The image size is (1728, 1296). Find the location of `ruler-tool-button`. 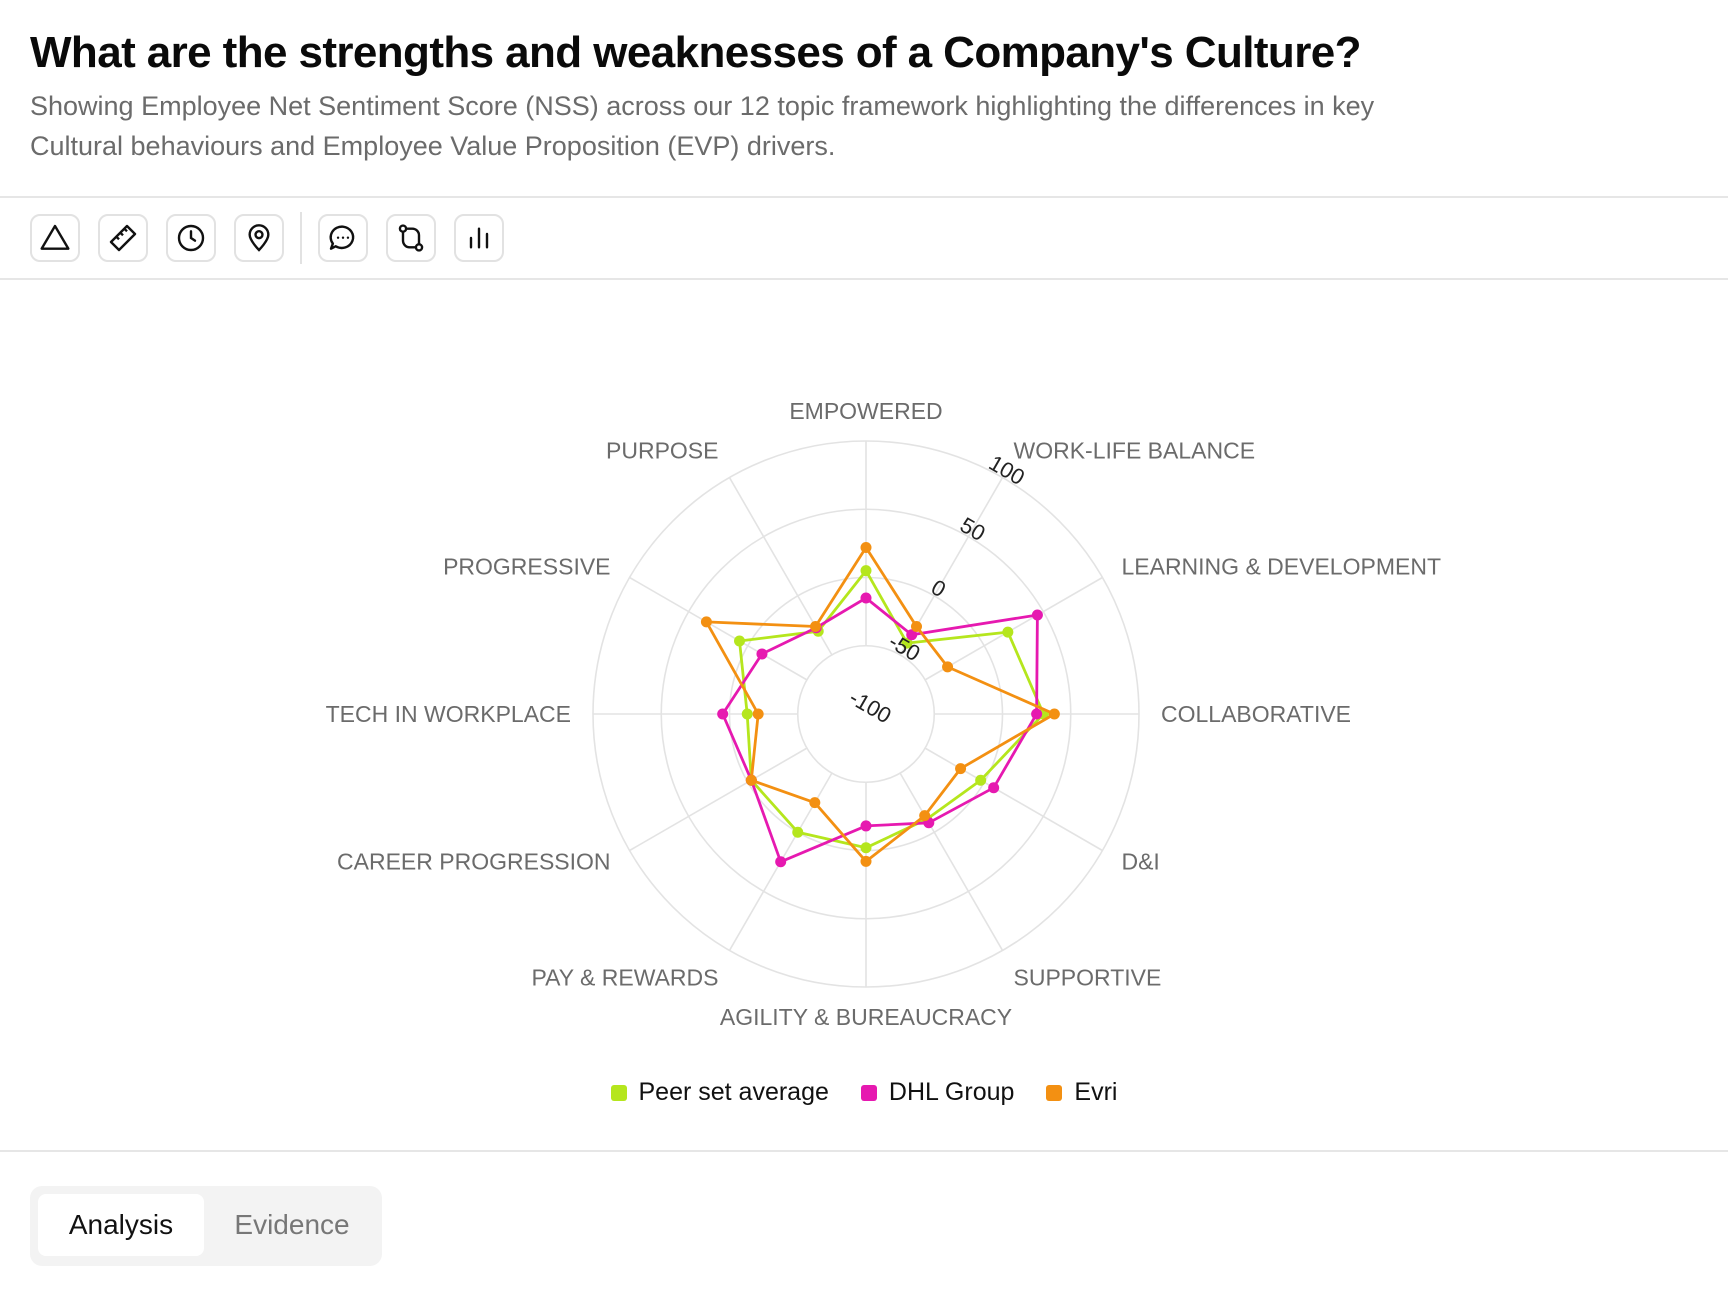

ruler-tool-button is located at coordinates (123, 238).